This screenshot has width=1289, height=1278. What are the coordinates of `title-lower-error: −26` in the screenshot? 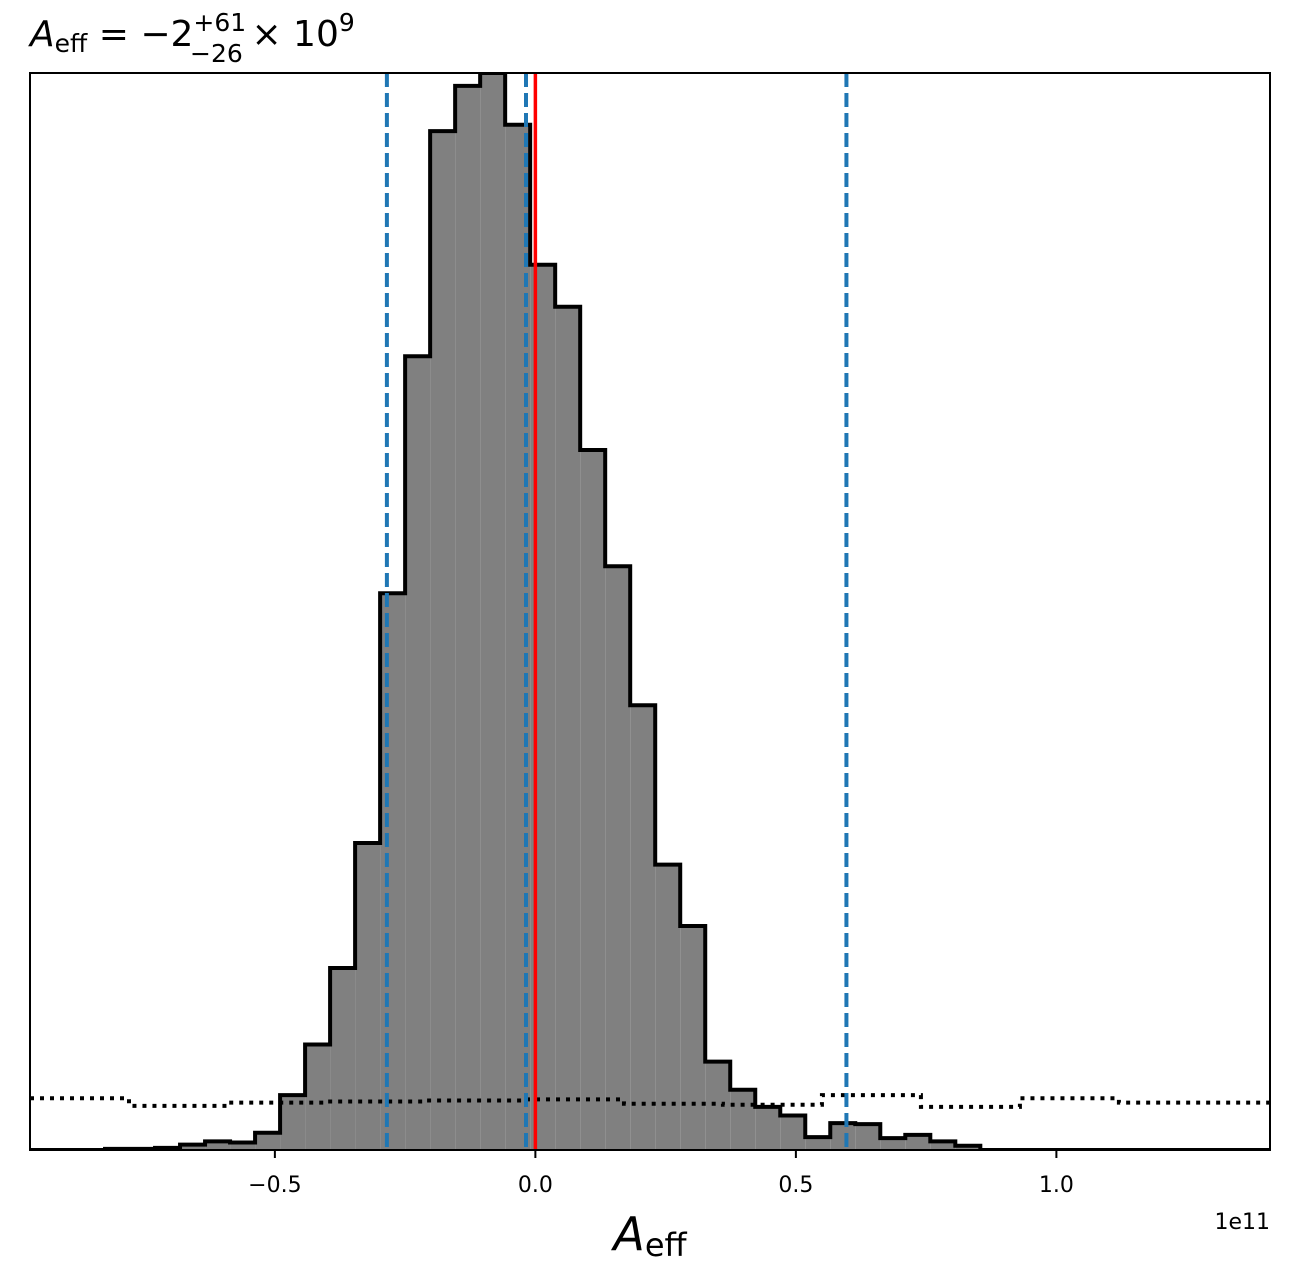 It's located at (216, 53).